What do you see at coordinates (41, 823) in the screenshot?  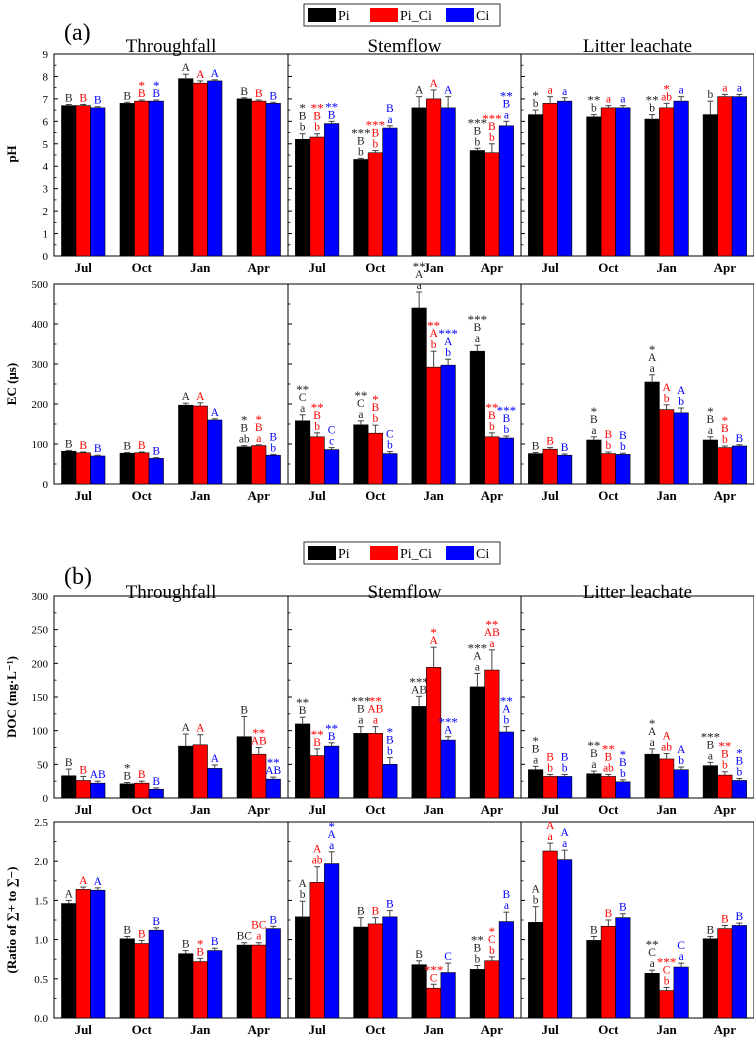 I see `y-tick-label: 2.5` at bounding box center [41, 823].